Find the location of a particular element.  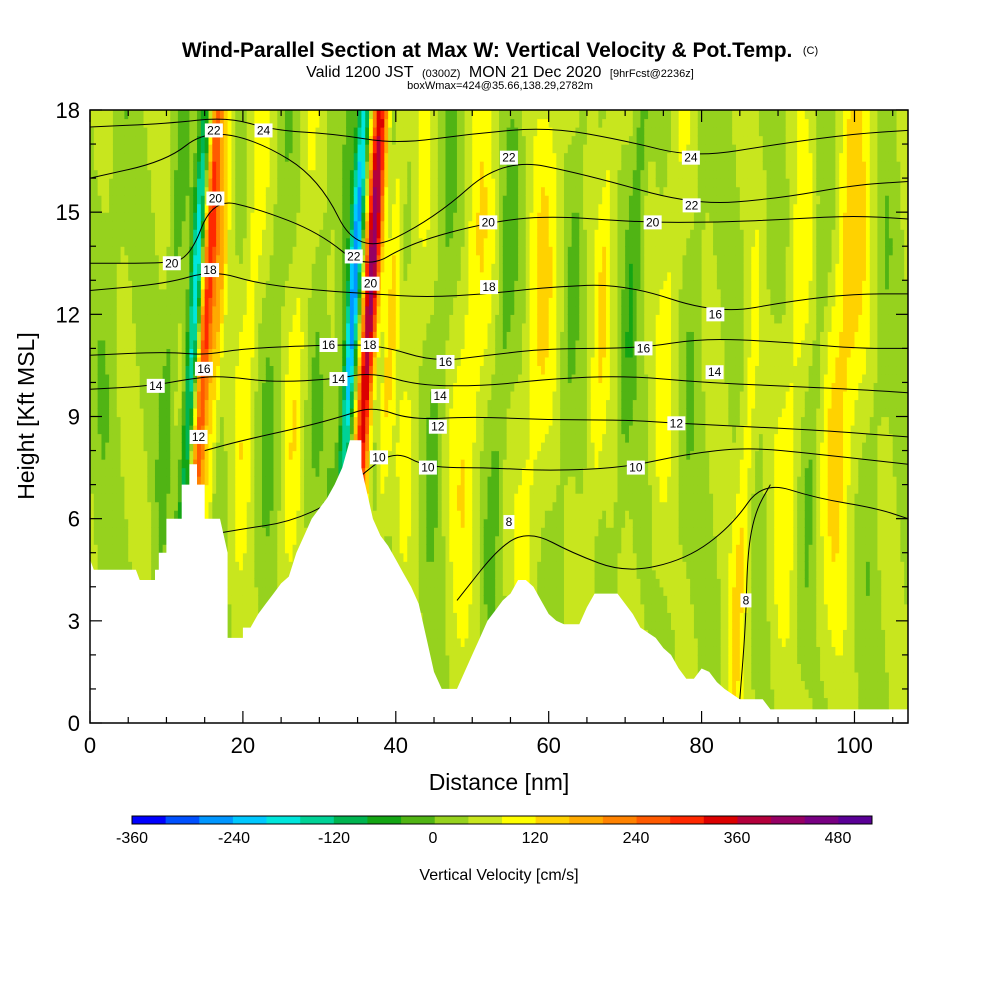

subtitle-date: MON 21 Dec 2020 is located at coordinates (535, 72).